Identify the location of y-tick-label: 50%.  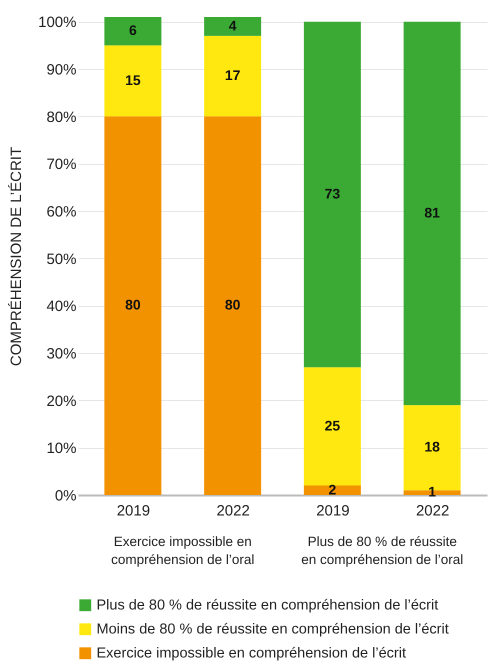
(61, 259).